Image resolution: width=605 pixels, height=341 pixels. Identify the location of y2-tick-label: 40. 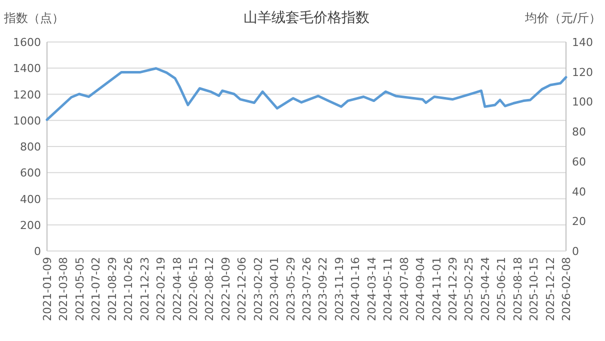
(579, 191).